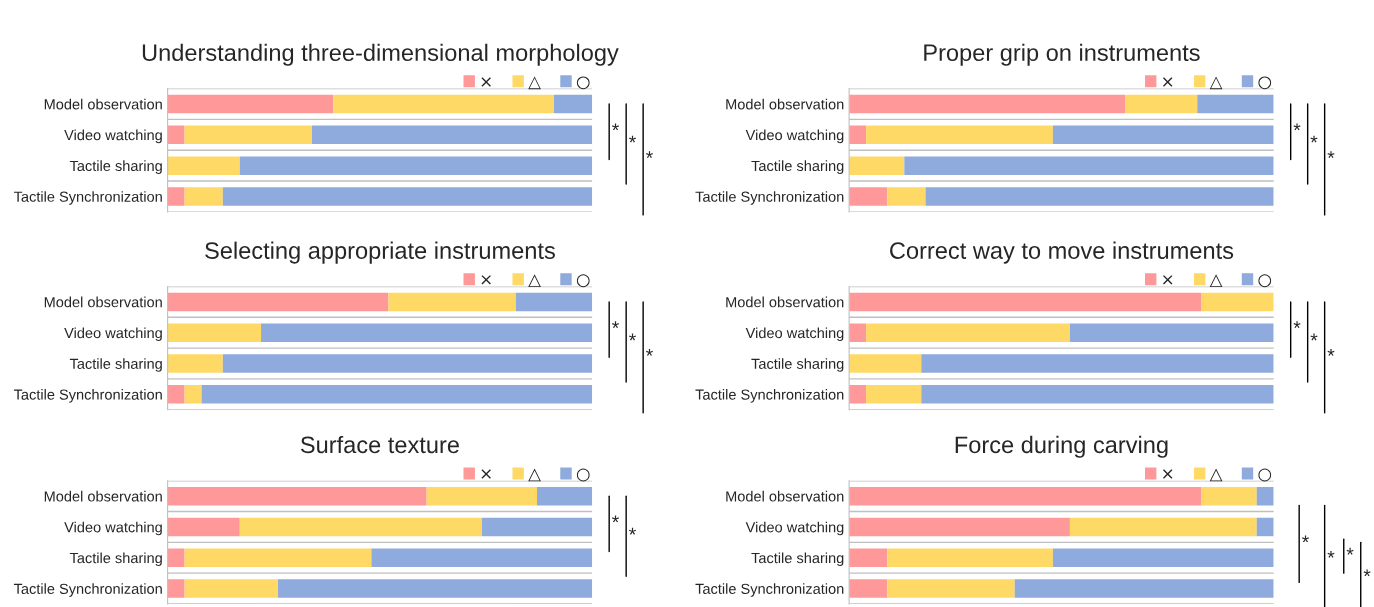 This screenshot has width=1374, height=607. I want to click on chart-title: Selecting appropriate instruments, so click(380, 252).